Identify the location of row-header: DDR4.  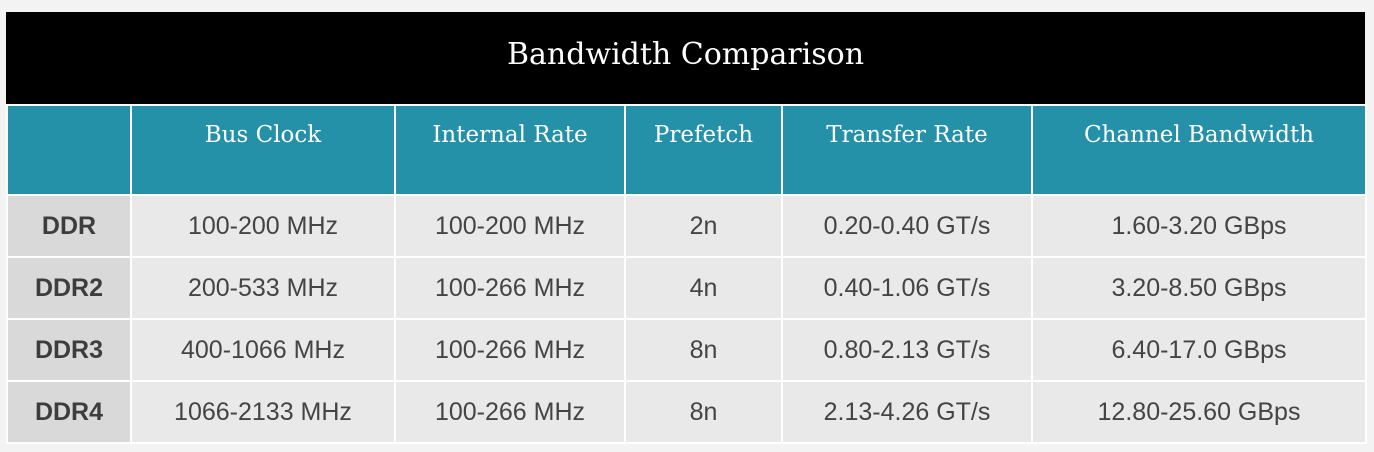
(69, 412).